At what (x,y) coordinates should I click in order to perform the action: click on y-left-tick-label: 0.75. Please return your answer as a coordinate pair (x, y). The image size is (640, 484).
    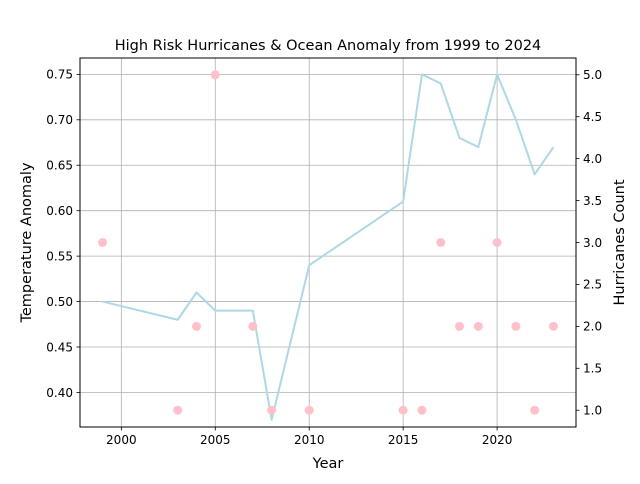
    Looking at the image, I should click on (59, 75).